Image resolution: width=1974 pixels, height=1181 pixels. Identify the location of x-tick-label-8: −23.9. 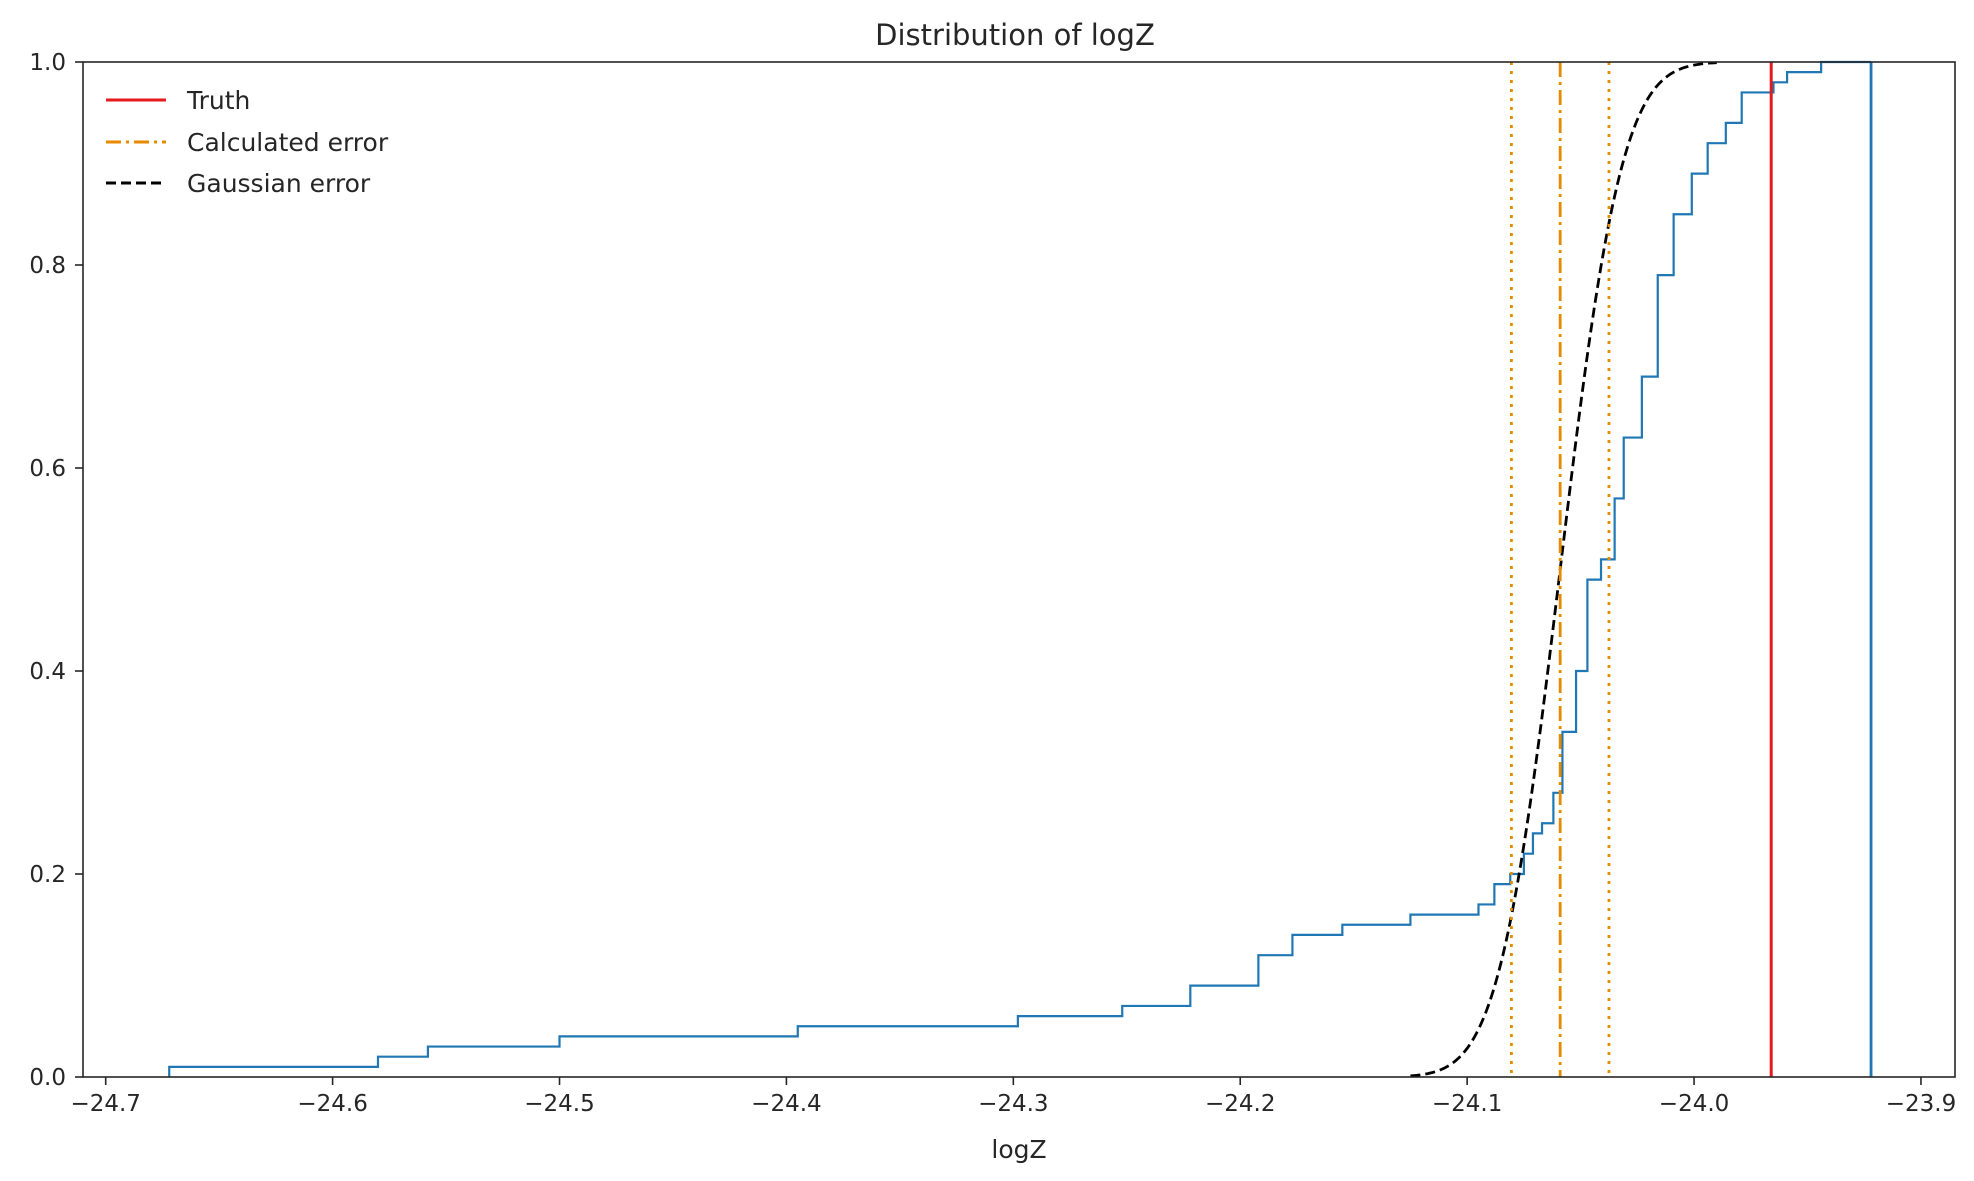
(1921, 1104).